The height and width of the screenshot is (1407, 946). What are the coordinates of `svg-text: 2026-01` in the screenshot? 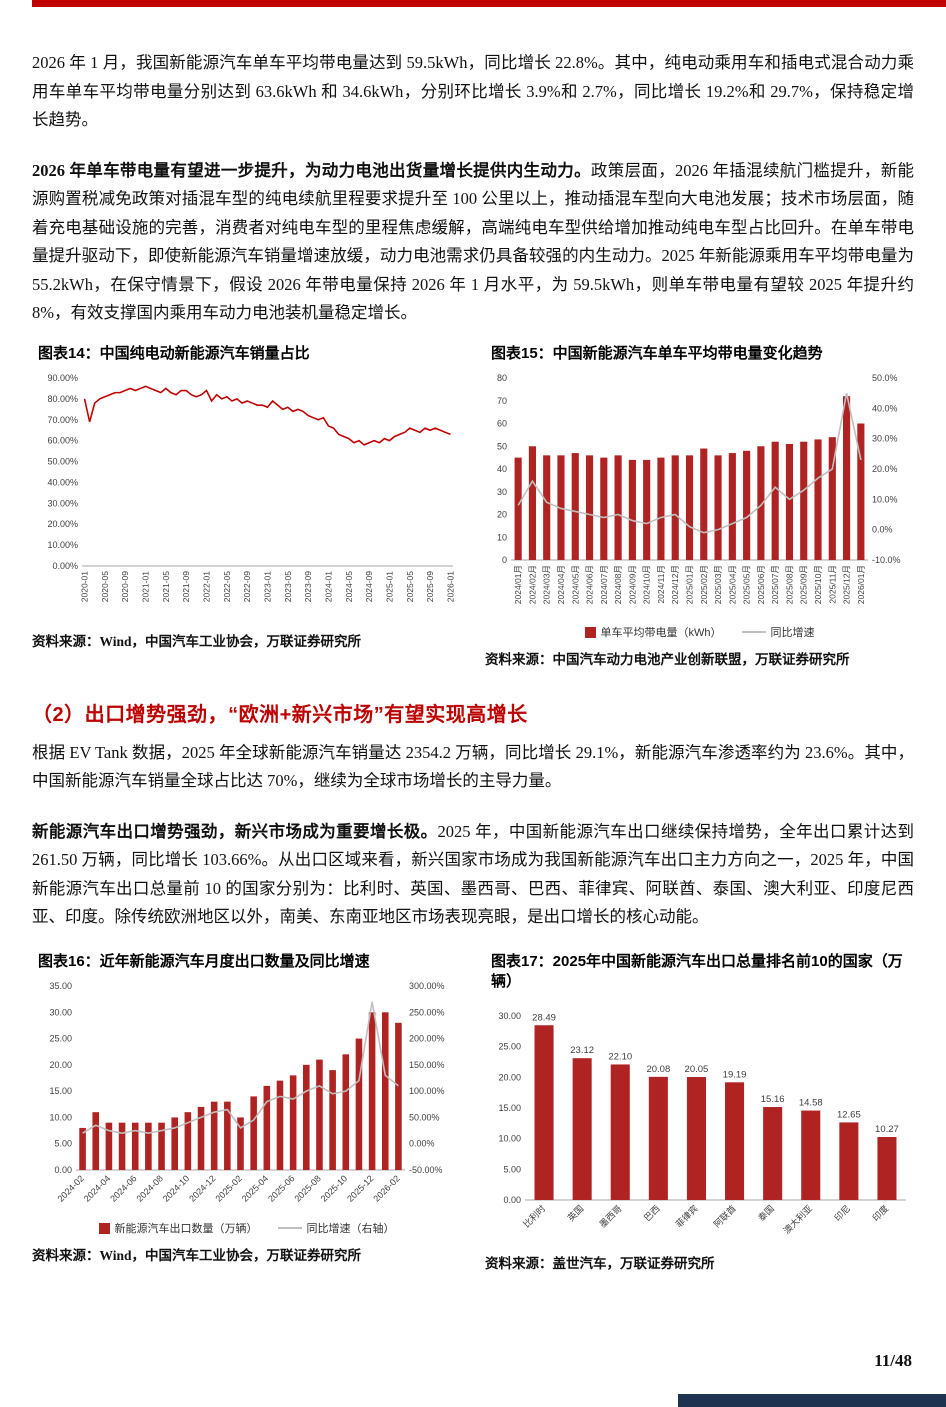 It's located at (450, 586).